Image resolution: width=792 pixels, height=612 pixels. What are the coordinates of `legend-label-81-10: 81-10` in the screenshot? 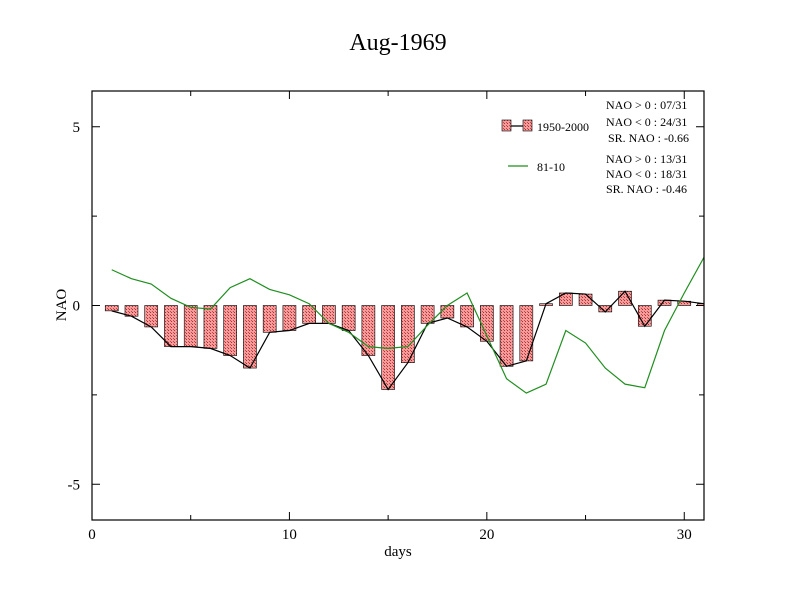 It's located at (551, 167).